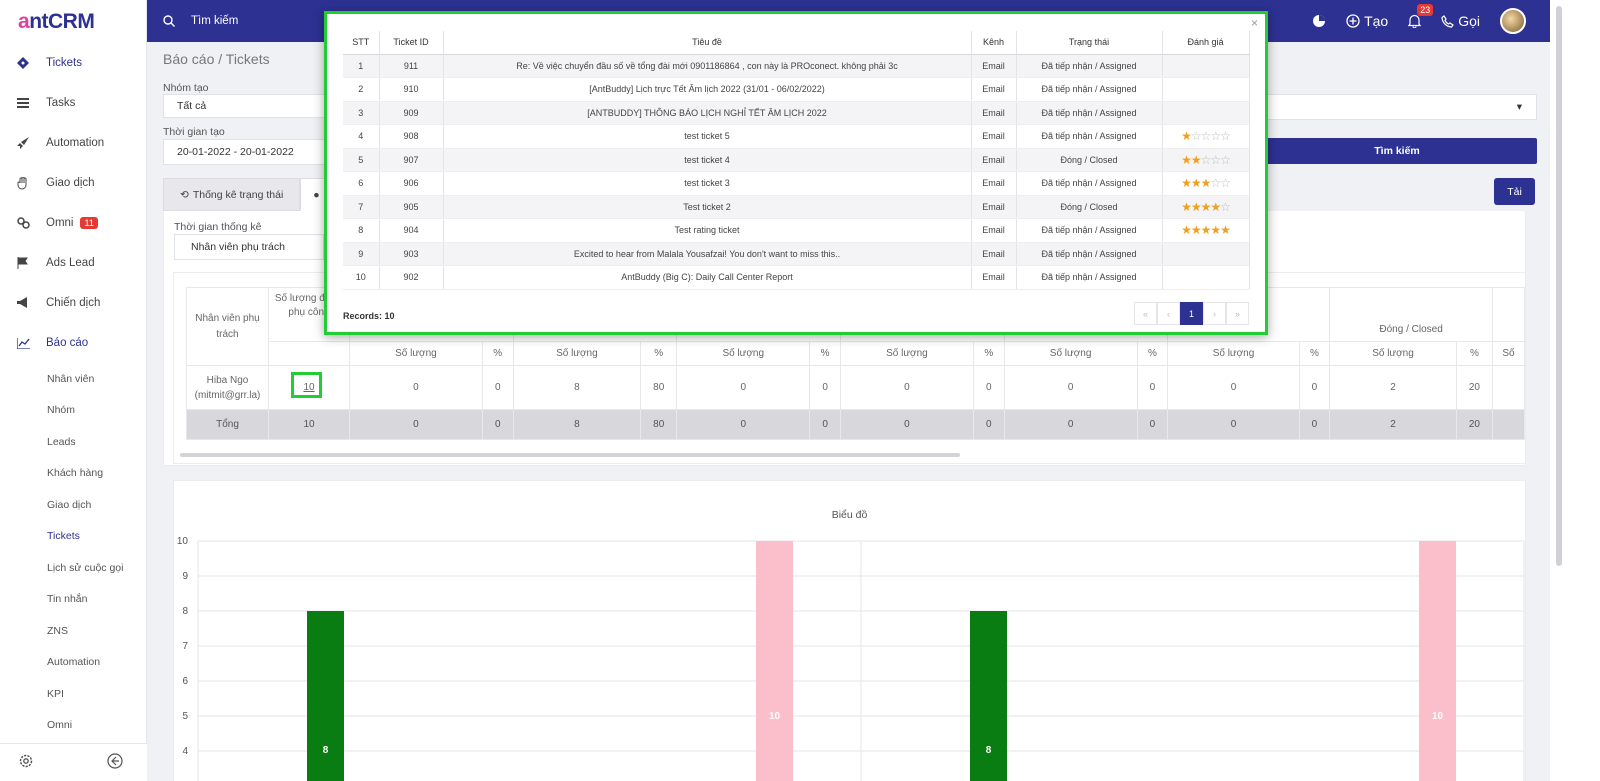 Image resolution: width=1600 pixels, height=781 pixels. Describe the element at coordinates (707, 43) in the screenshot. I see `ticket-col-header: Tiêu đề` at that location.